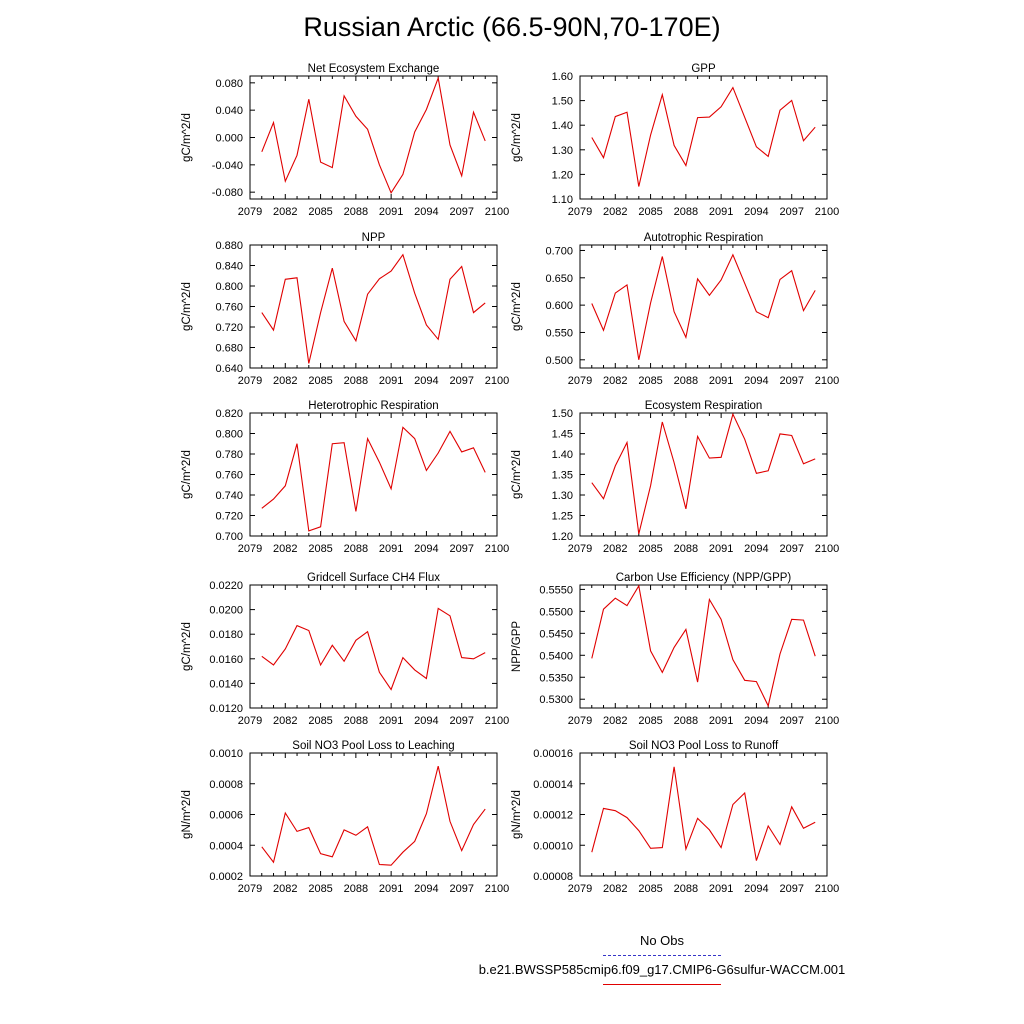 The height and width of the screenshot is (1024, 1024). I want to click on y-tick-label: 1.50, so click(562, 414).